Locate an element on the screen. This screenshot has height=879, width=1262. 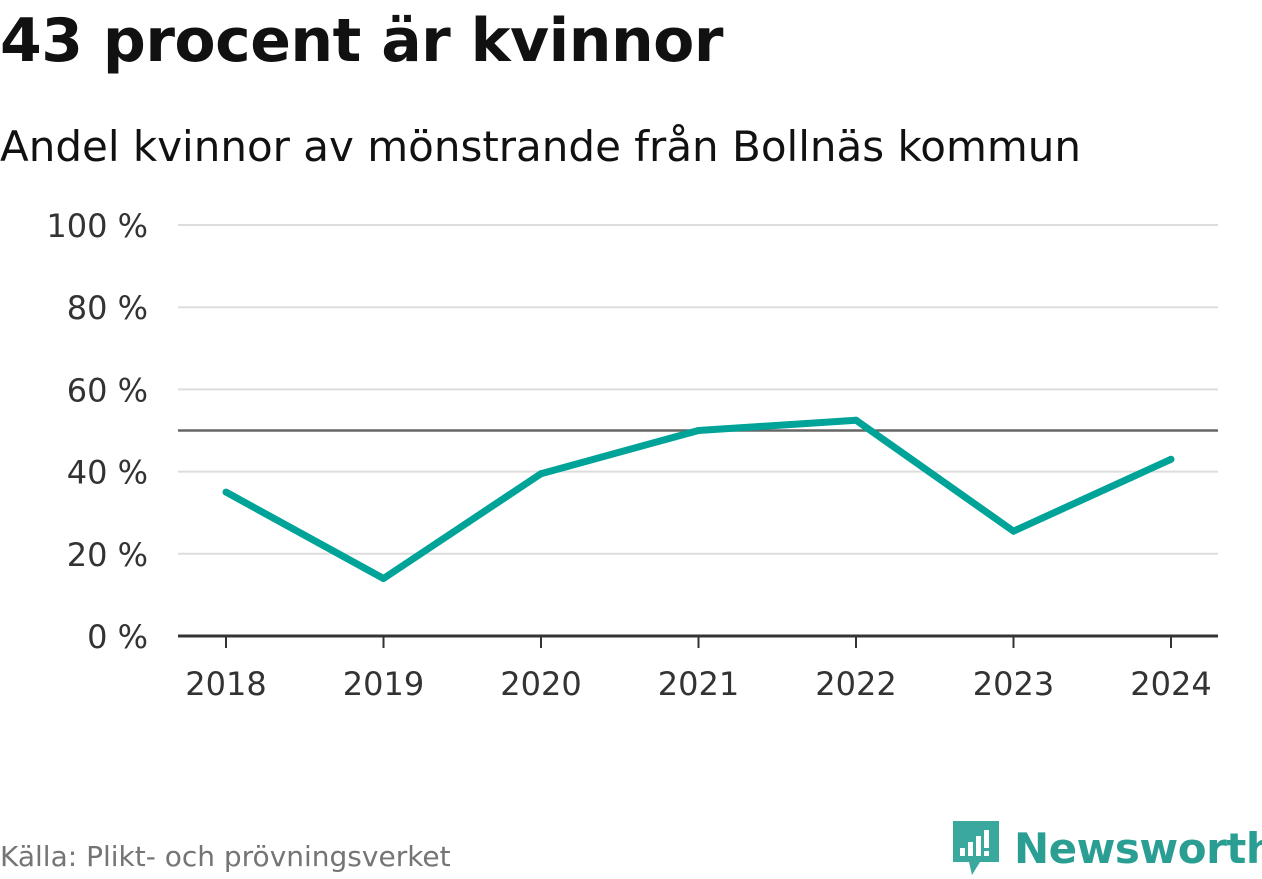
x-tick-label: 2023 is located at coordinates (1013, 684).